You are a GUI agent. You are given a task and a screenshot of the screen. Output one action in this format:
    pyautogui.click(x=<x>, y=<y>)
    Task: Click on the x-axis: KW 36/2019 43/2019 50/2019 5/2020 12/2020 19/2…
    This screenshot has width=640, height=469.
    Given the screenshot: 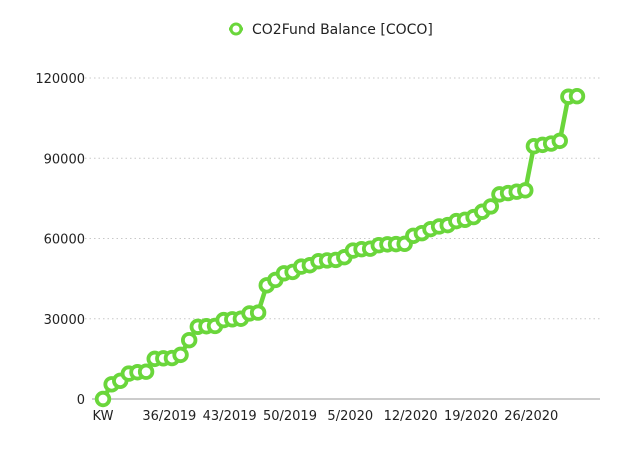 What is the action you would take?
    pyautogui.click(x=346, y=411)
    